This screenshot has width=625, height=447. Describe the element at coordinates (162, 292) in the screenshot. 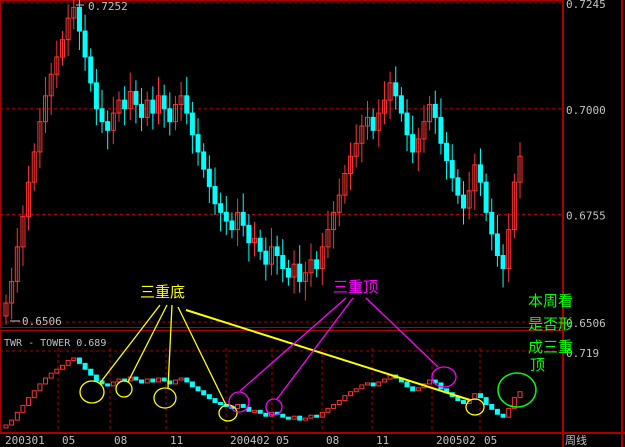

I see `triple-bottom-text: 三重底` at that location.